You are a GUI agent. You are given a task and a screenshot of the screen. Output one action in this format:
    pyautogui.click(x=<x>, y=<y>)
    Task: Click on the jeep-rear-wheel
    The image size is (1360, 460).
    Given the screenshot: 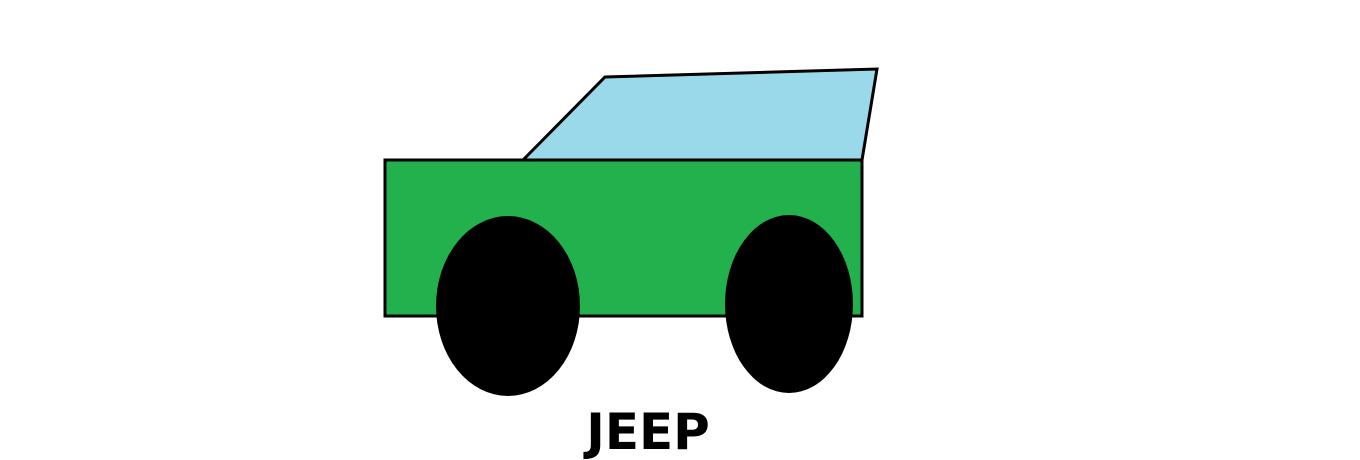 What is the action you would take?
    pyautogui.click(x=508, y=306)
    